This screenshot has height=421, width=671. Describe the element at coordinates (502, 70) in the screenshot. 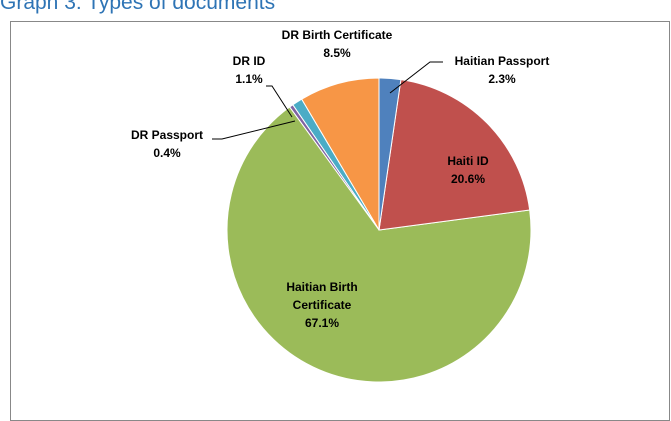

I see `slice-label: Haitian Passport 2.3%` at that location.